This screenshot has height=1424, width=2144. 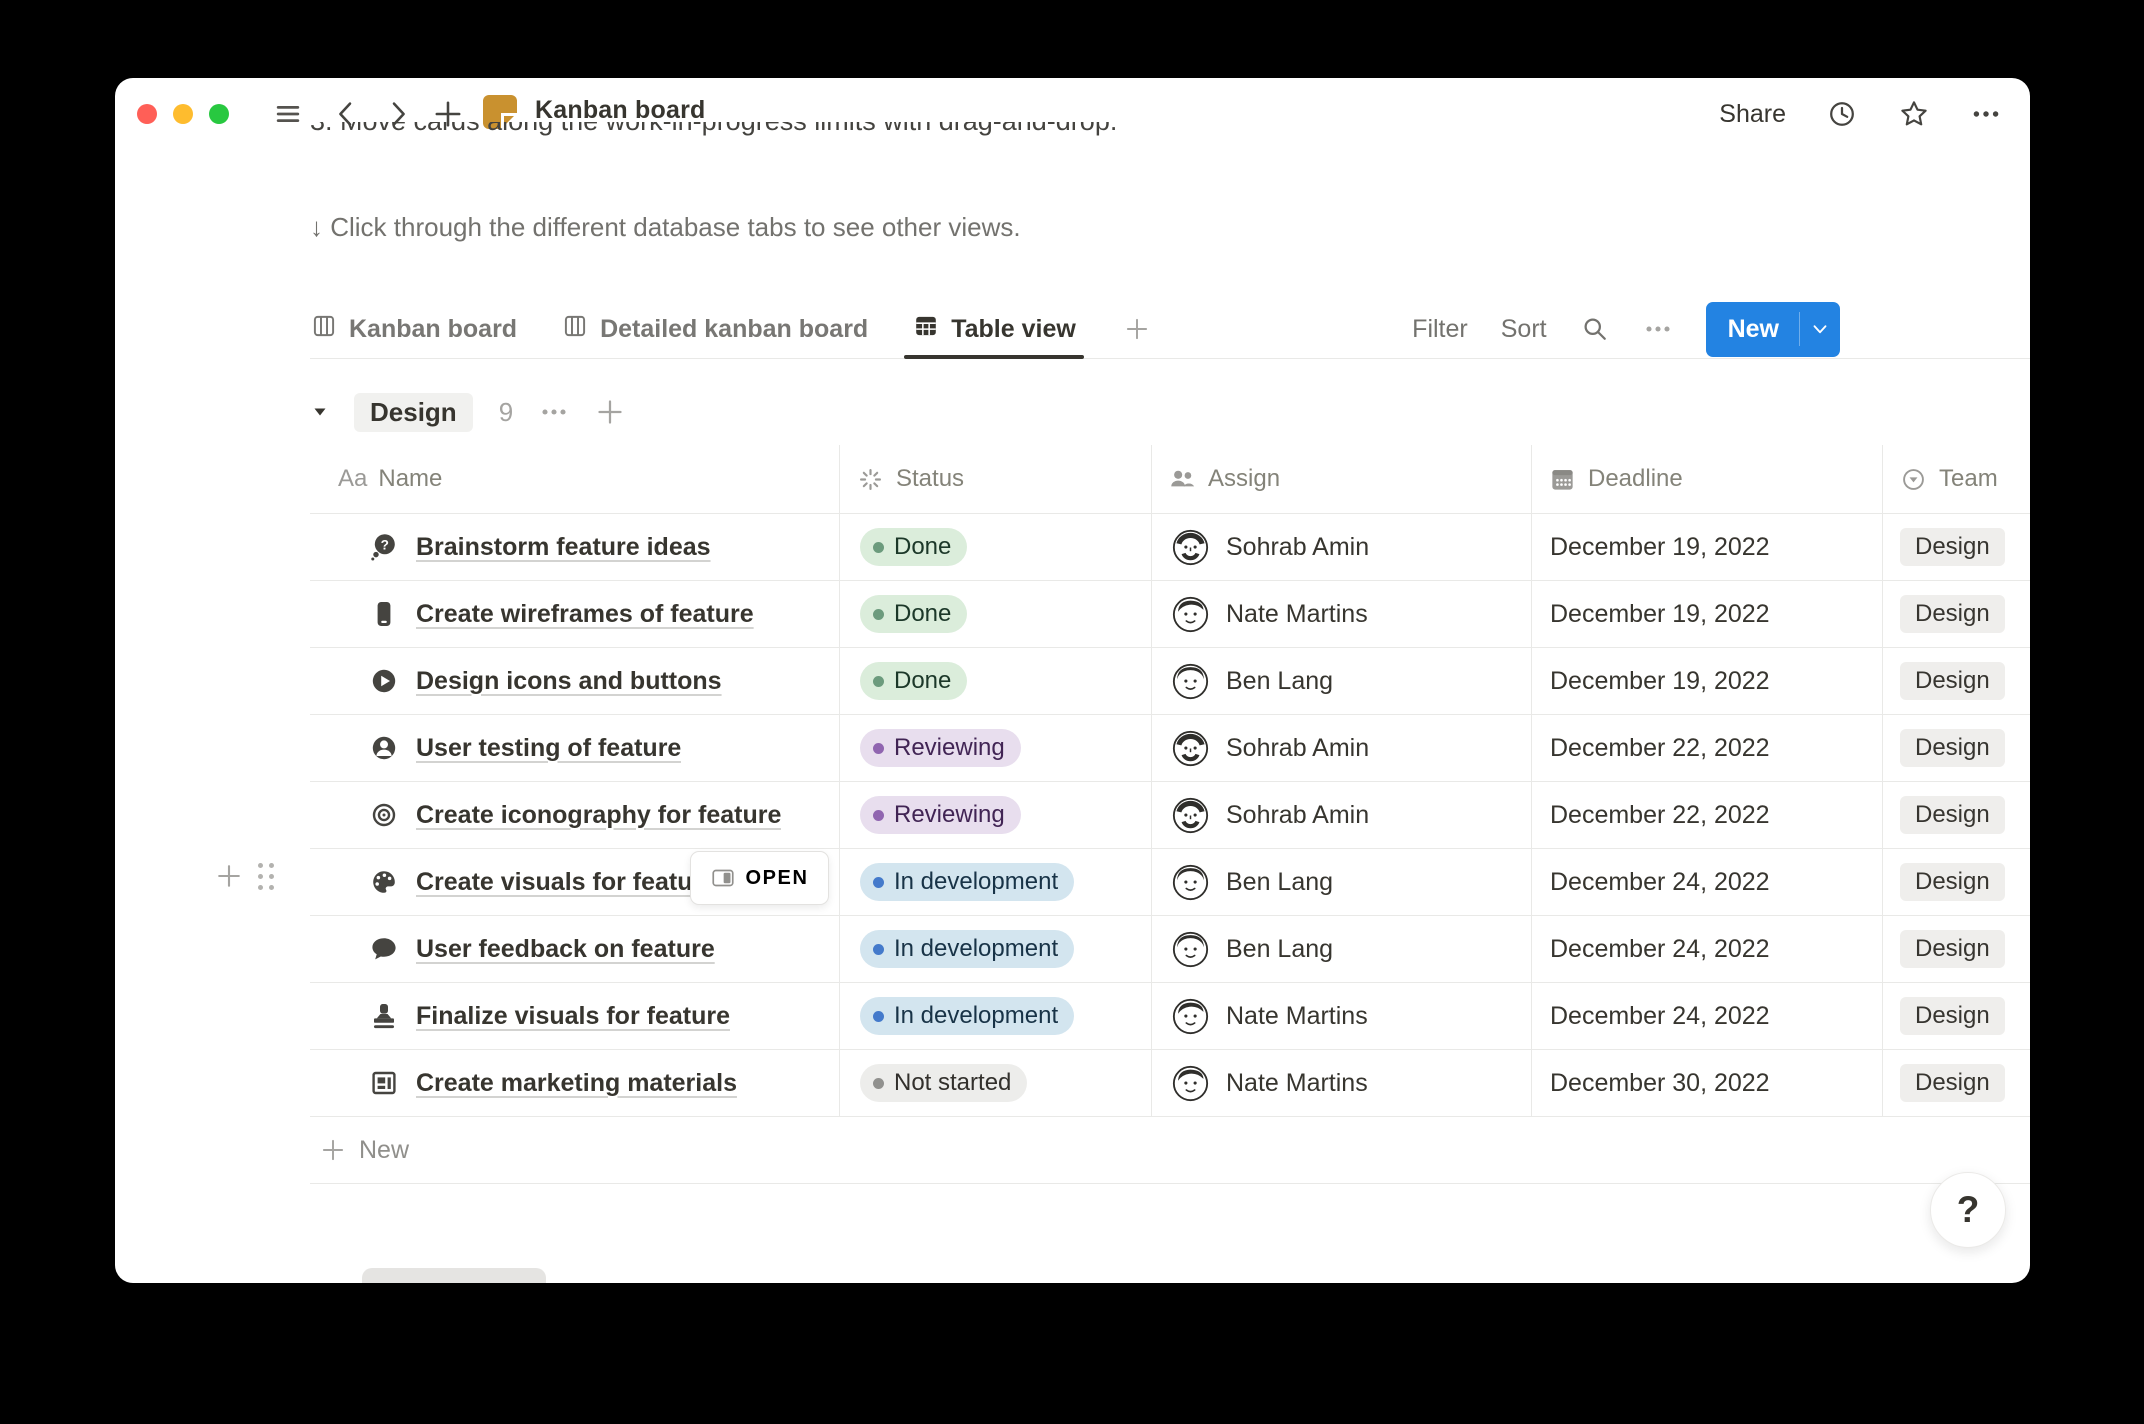 What do you see at coordinates (147, 114) in the screenshot?
I see `close-window-button` at bounding box center [147, 114].